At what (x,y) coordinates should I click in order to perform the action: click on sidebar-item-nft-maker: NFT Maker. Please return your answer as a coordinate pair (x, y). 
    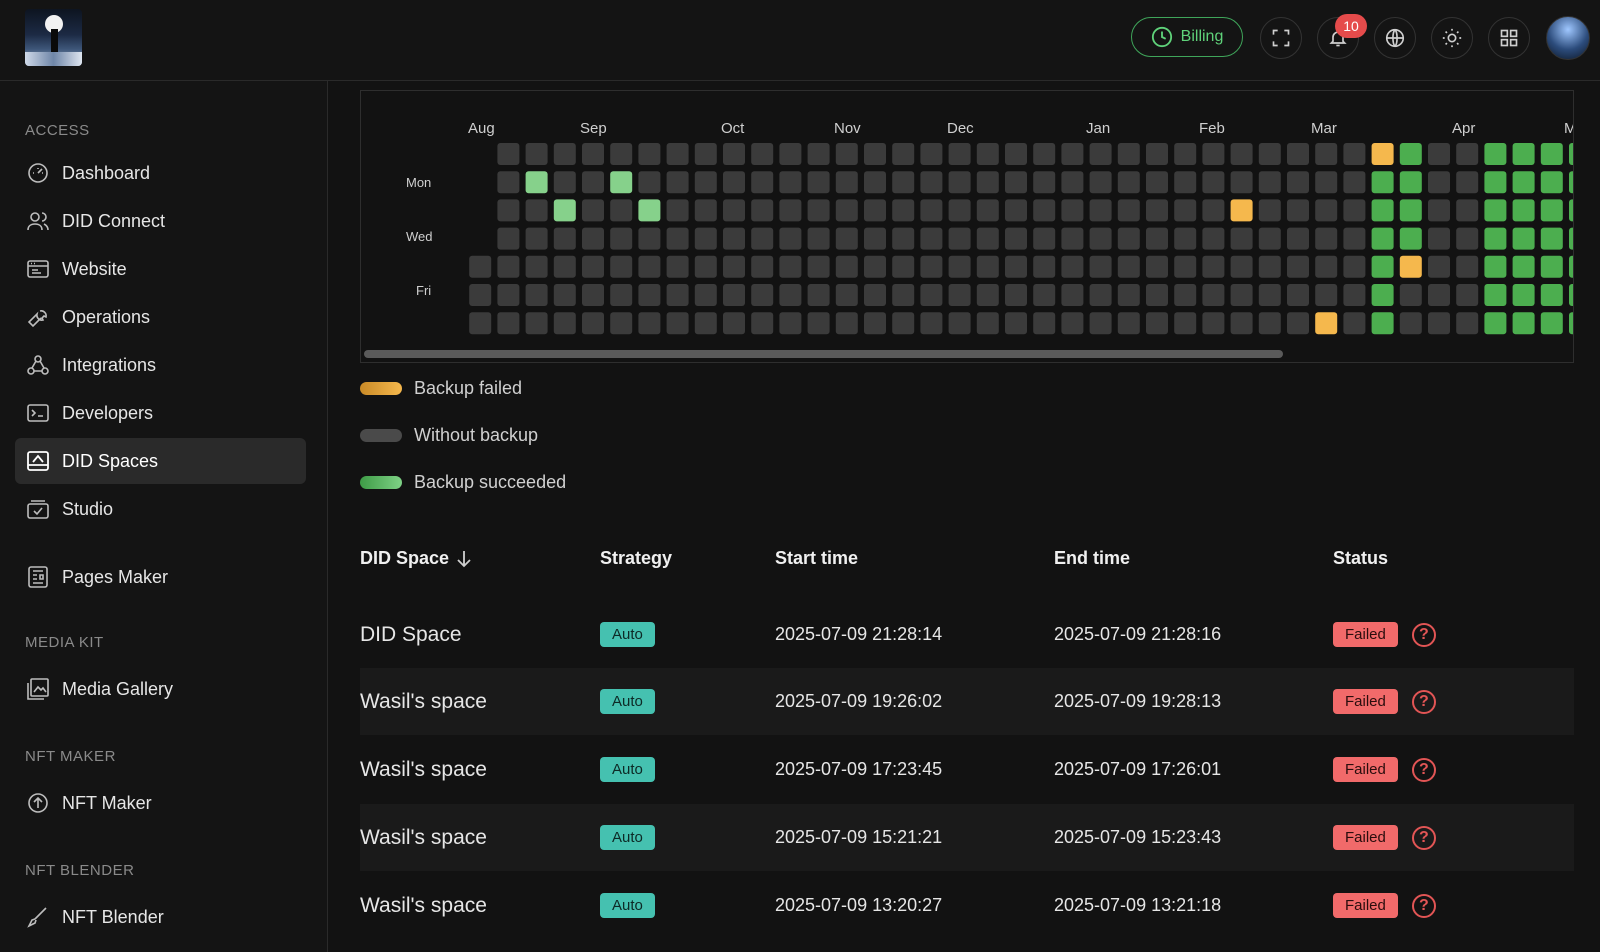
    Looking at the image, I should click on (160, 803).